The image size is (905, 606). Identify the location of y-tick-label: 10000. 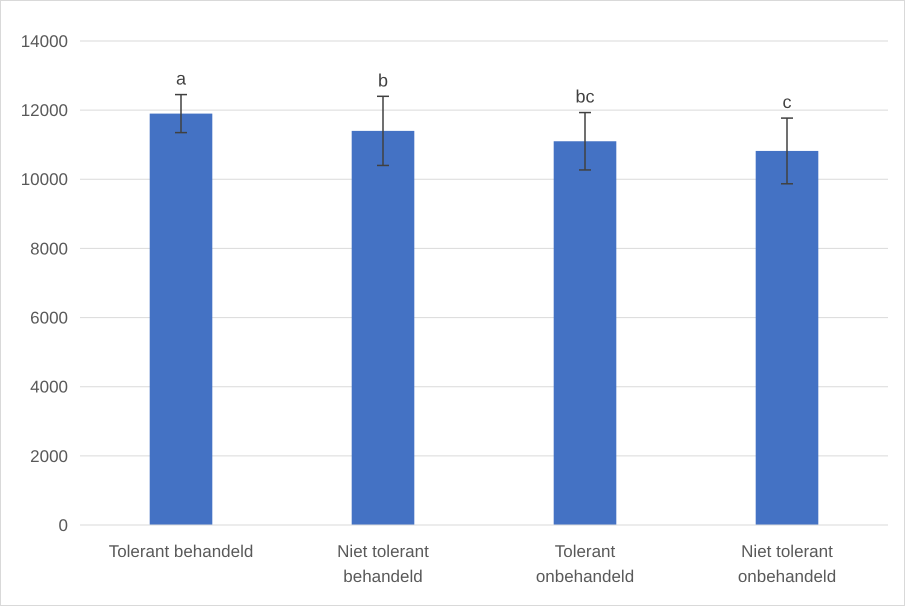
(44, 180).